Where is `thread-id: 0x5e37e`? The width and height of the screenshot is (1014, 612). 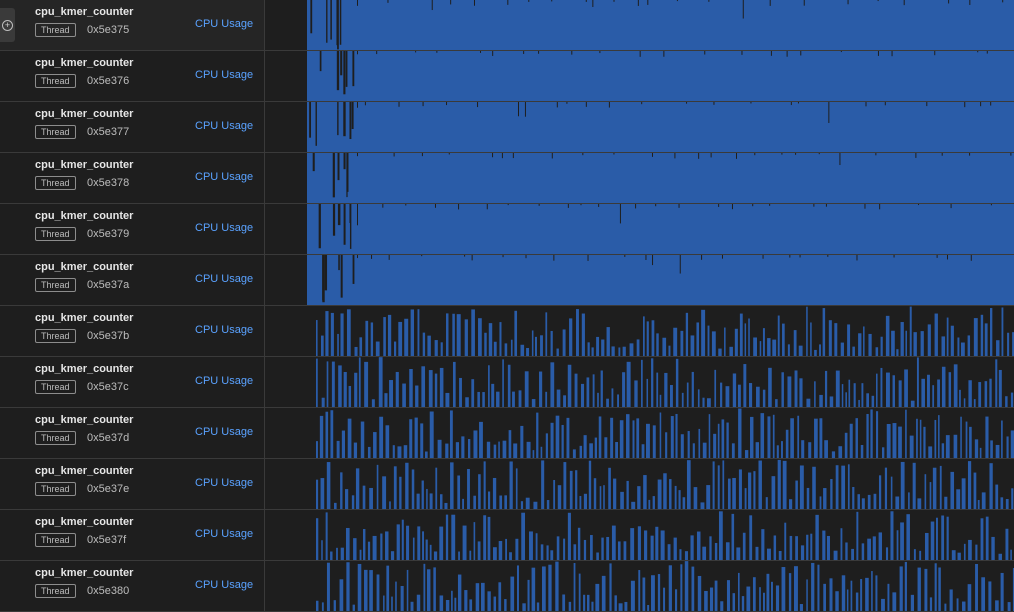 thread-id: 0x5e37e is located at coordinates (108, 489).